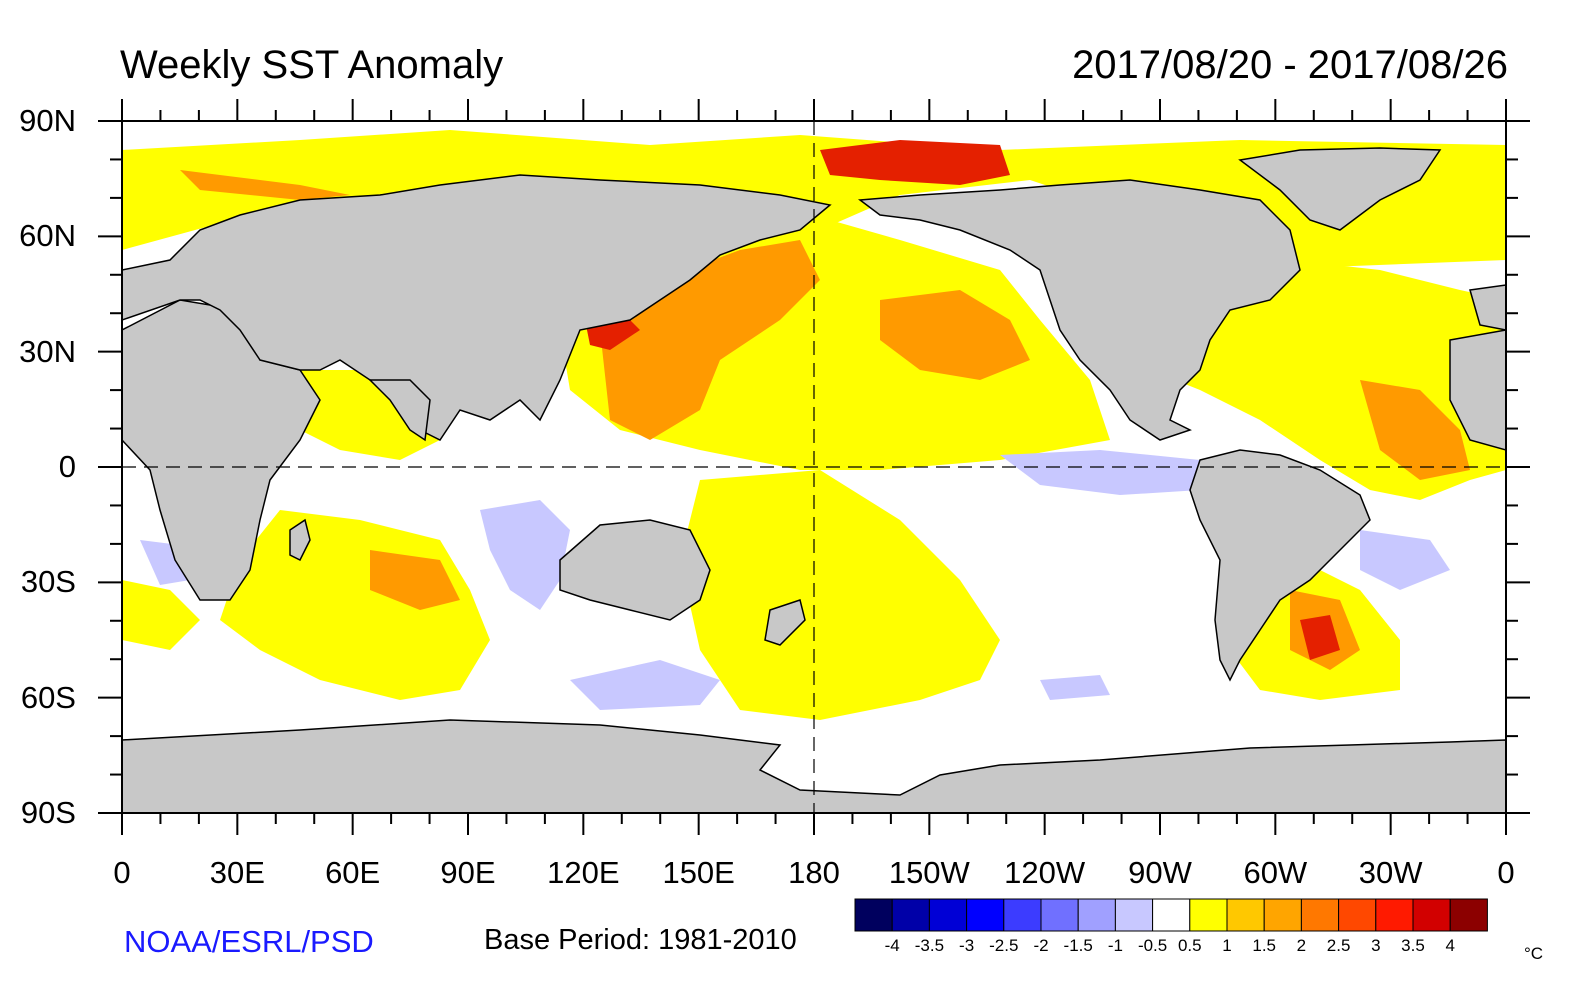  What do you see at coordinates (525, 555) in the screenshot?
I see `anomaly-west-australia-cool` at bounding box center [525, 555].